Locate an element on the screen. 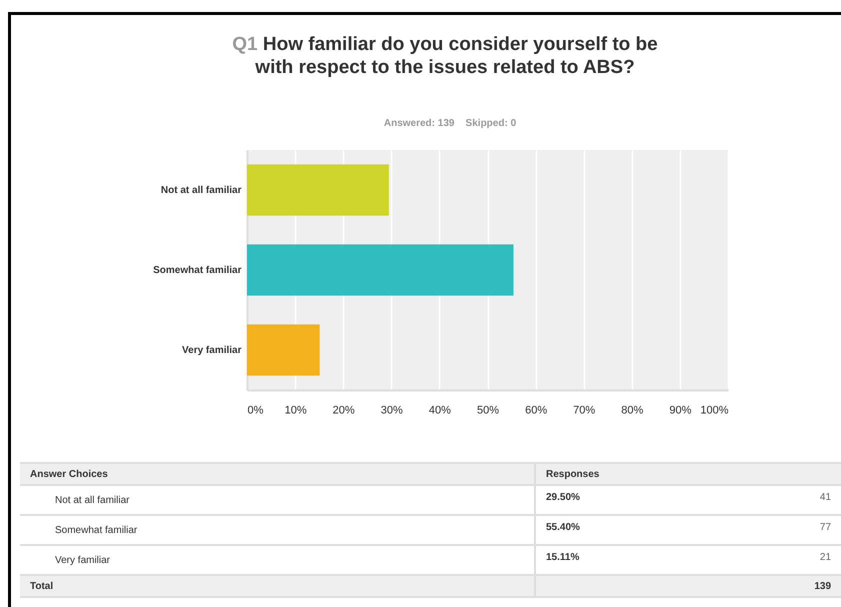  x-tick-label: 10% is located at coordinates (295, 410).